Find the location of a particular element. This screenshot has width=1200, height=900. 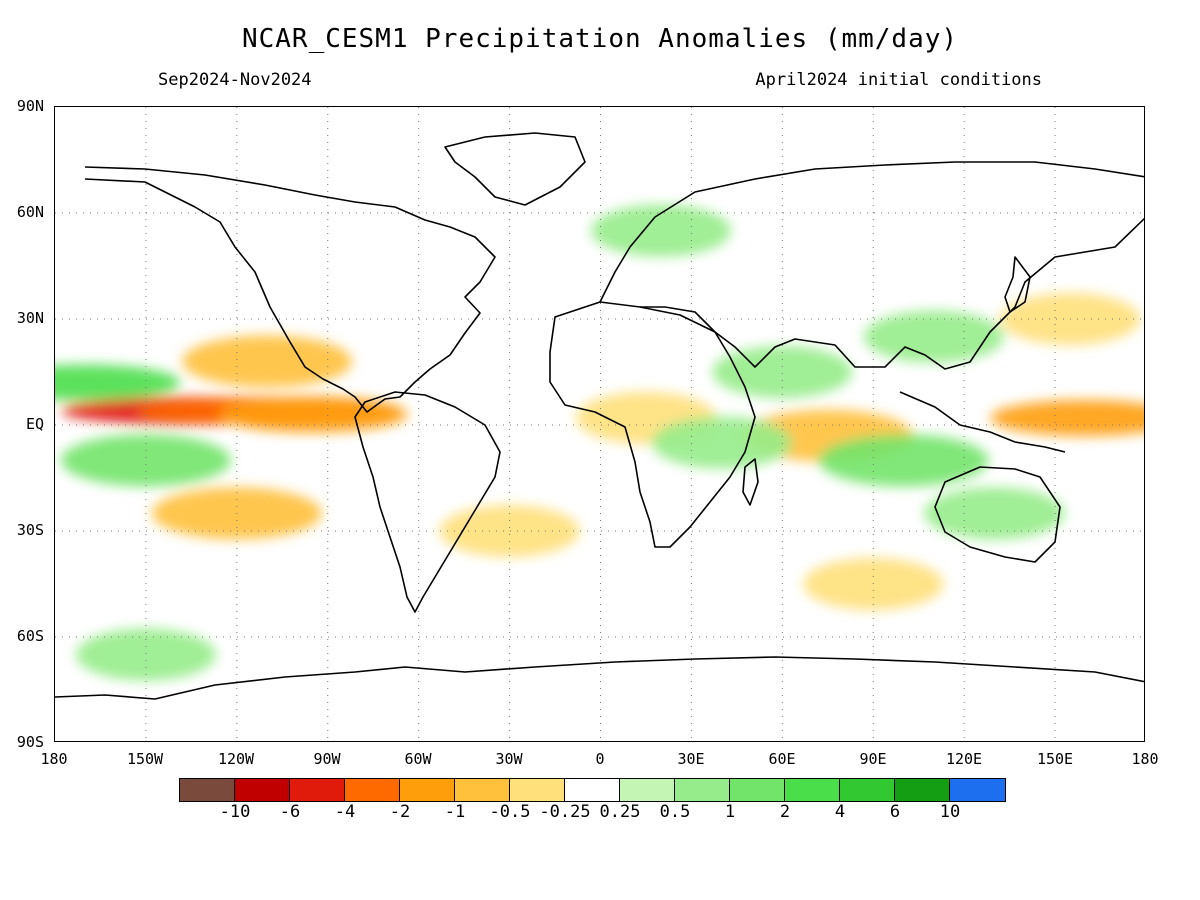

colorbar-tick-label: 6 is located at coordinates (895, 812).